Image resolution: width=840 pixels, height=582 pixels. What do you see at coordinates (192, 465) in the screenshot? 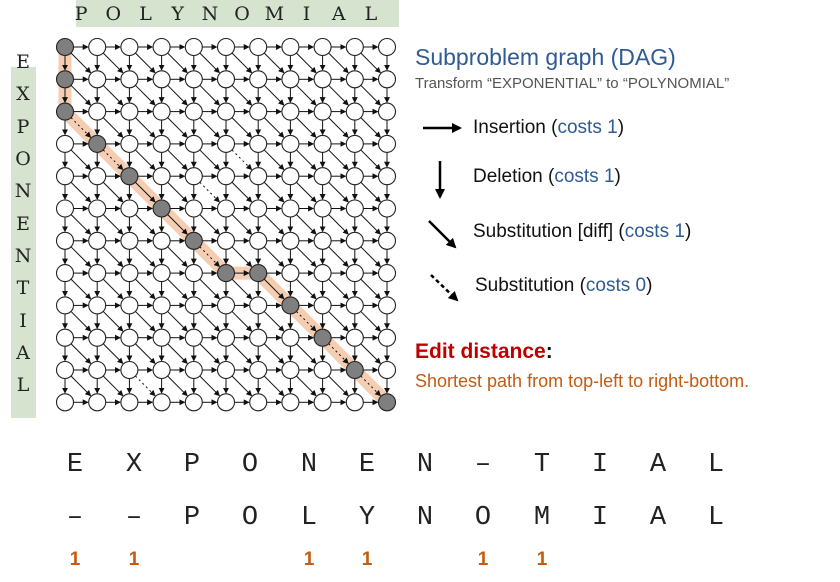
I see `alignment-top-char: P` at bounding box center [192, 465].